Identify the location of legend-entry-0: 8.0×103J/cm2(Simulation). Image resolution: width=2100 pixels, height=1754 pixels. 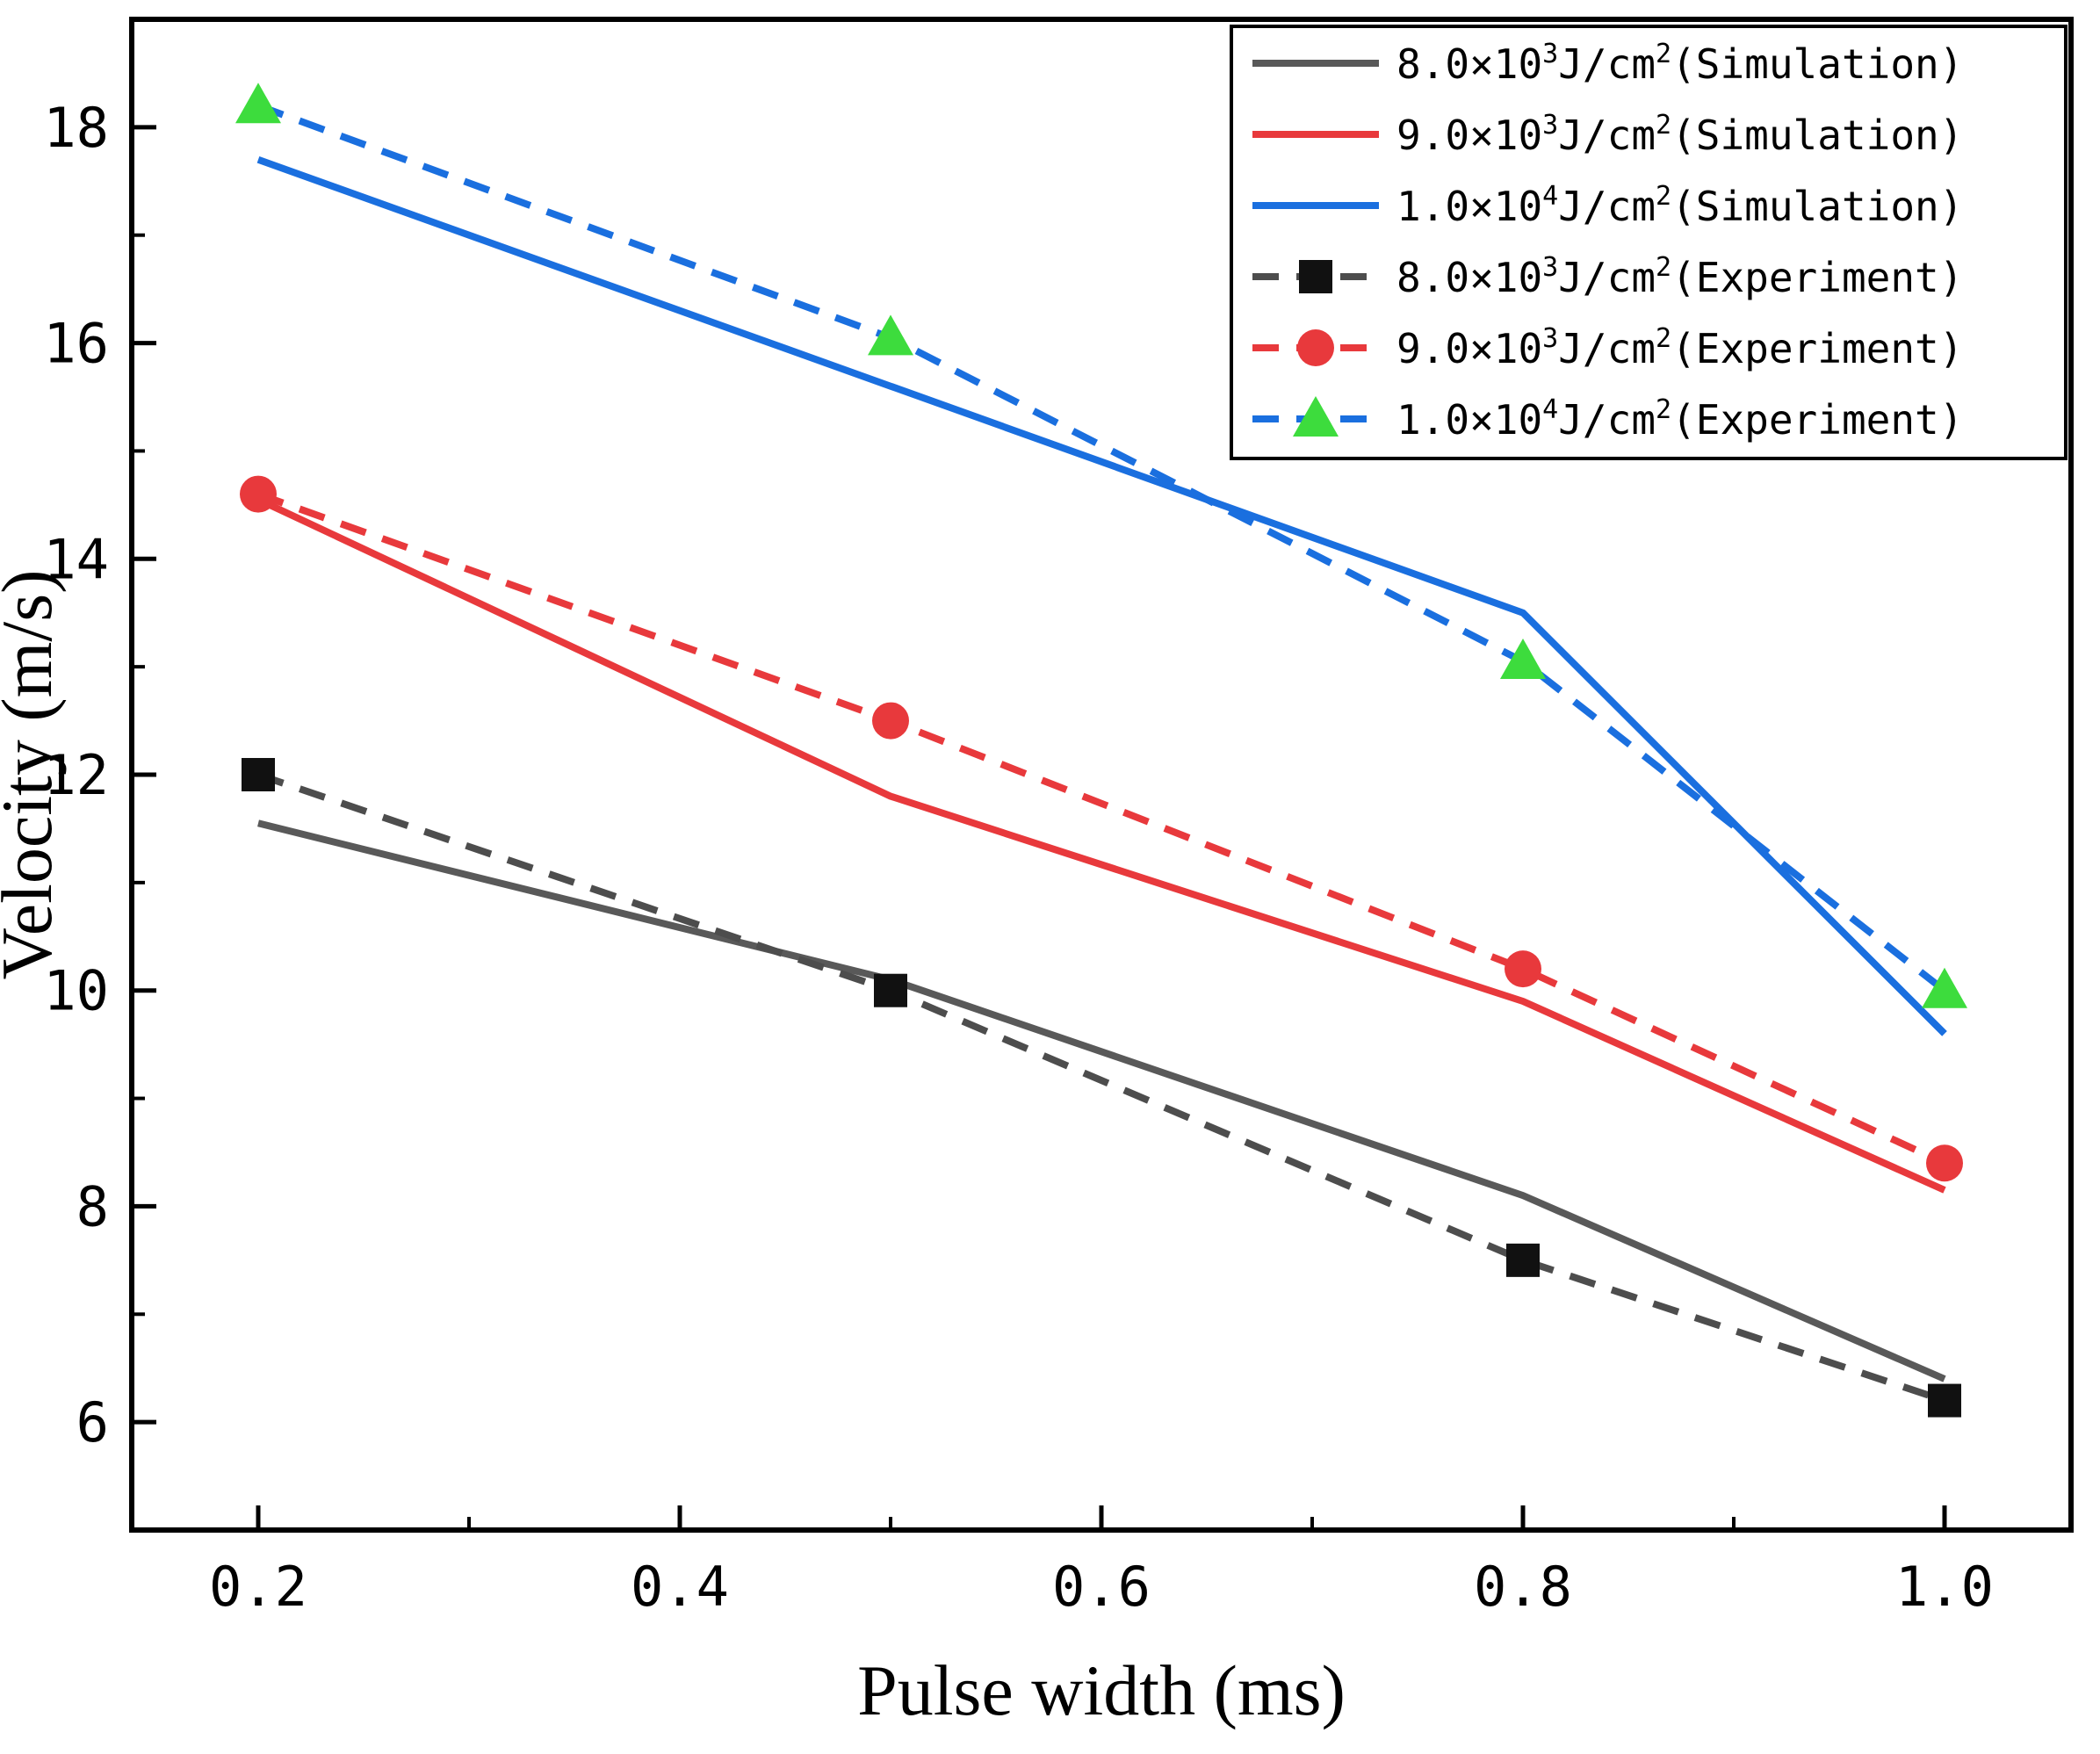
(1607, 63).